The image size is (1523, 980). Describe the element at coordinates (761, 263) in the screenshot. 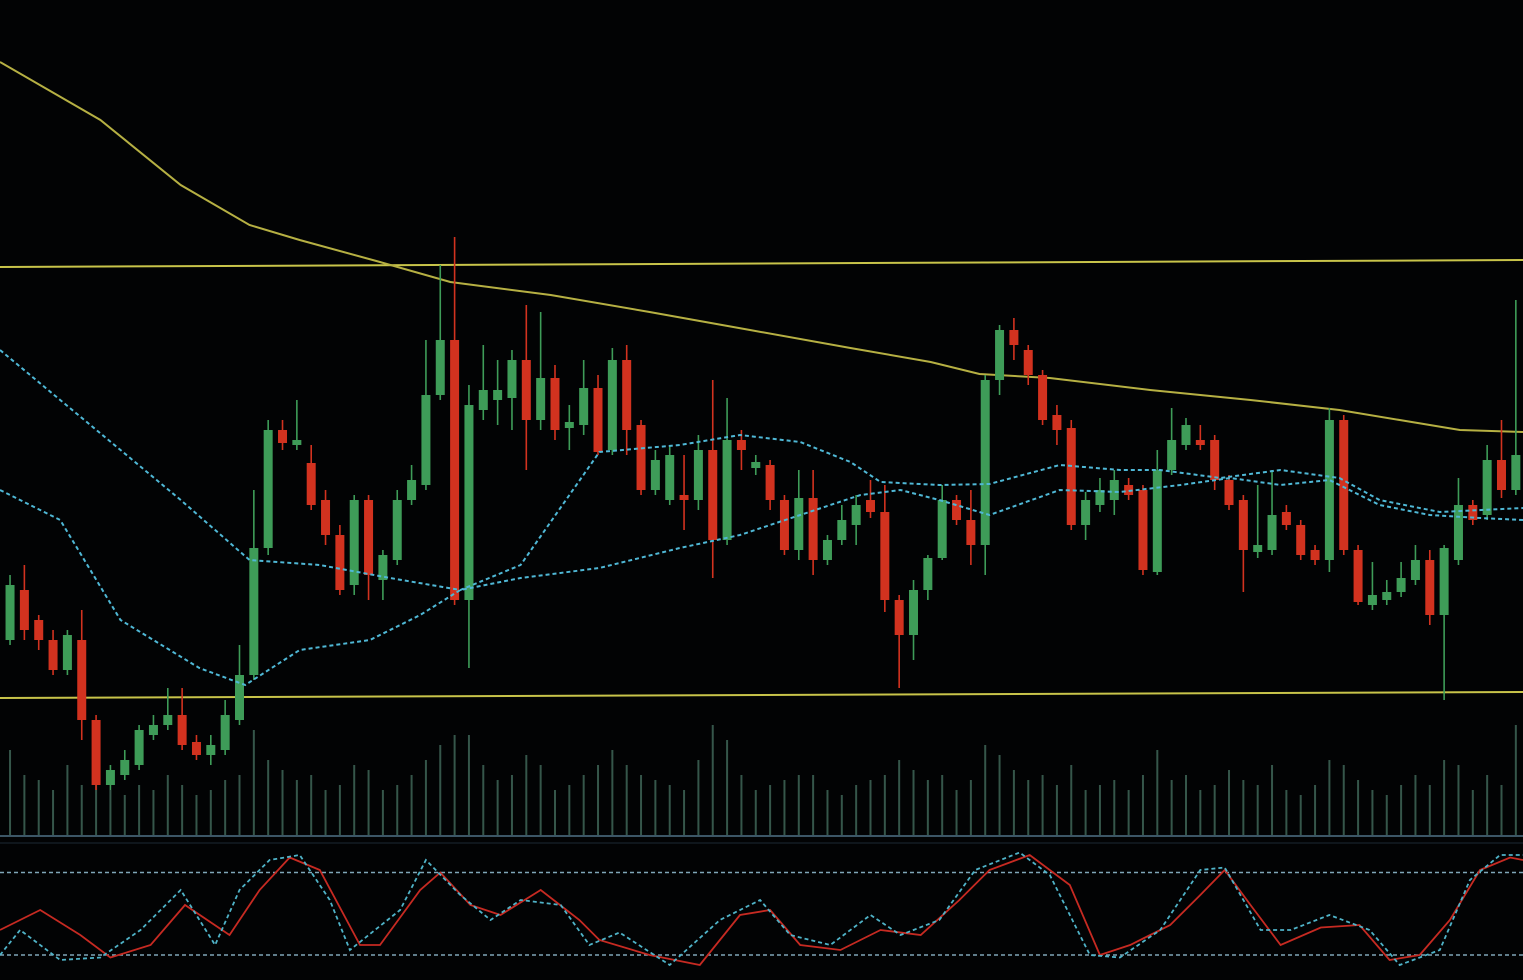

I see `level-line` at that location.